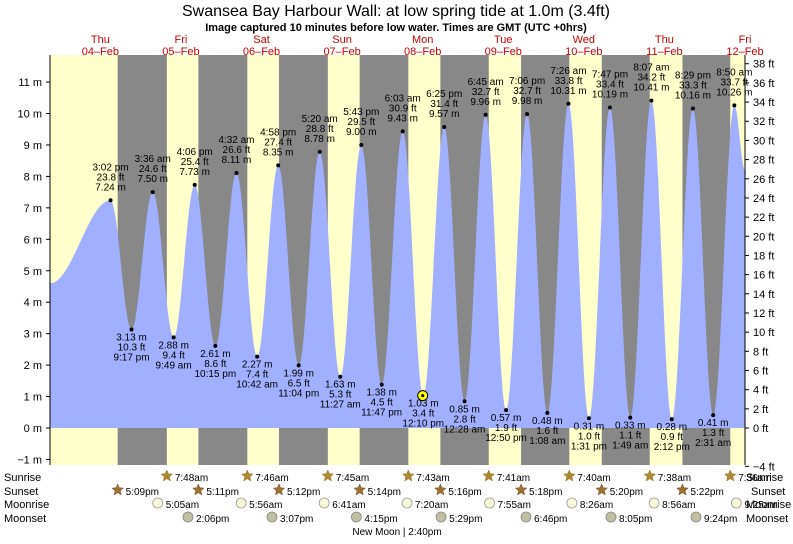 The width and height of the screenshot is (793, 544). I want to click on right-tick-label: 10 ft, so click(763, 333).